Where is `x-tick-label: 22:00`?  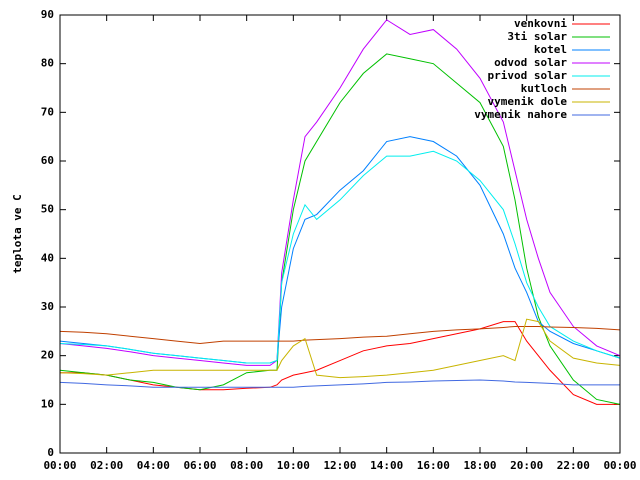
x-tick-label: 22:00 is located at coordinates (573, 465).